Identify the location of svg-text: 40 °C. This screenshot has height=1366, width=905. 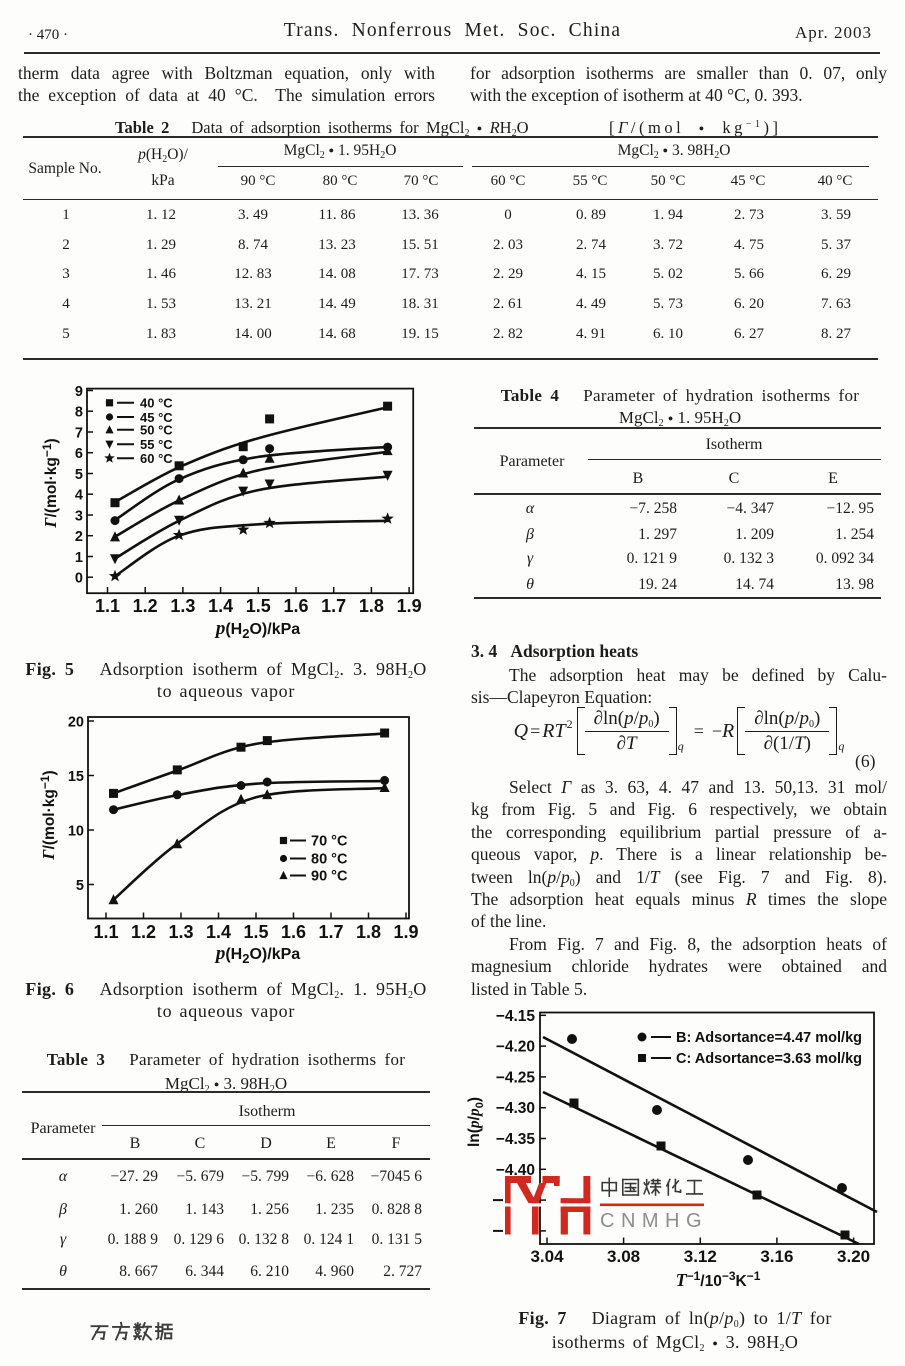
(156, 403).